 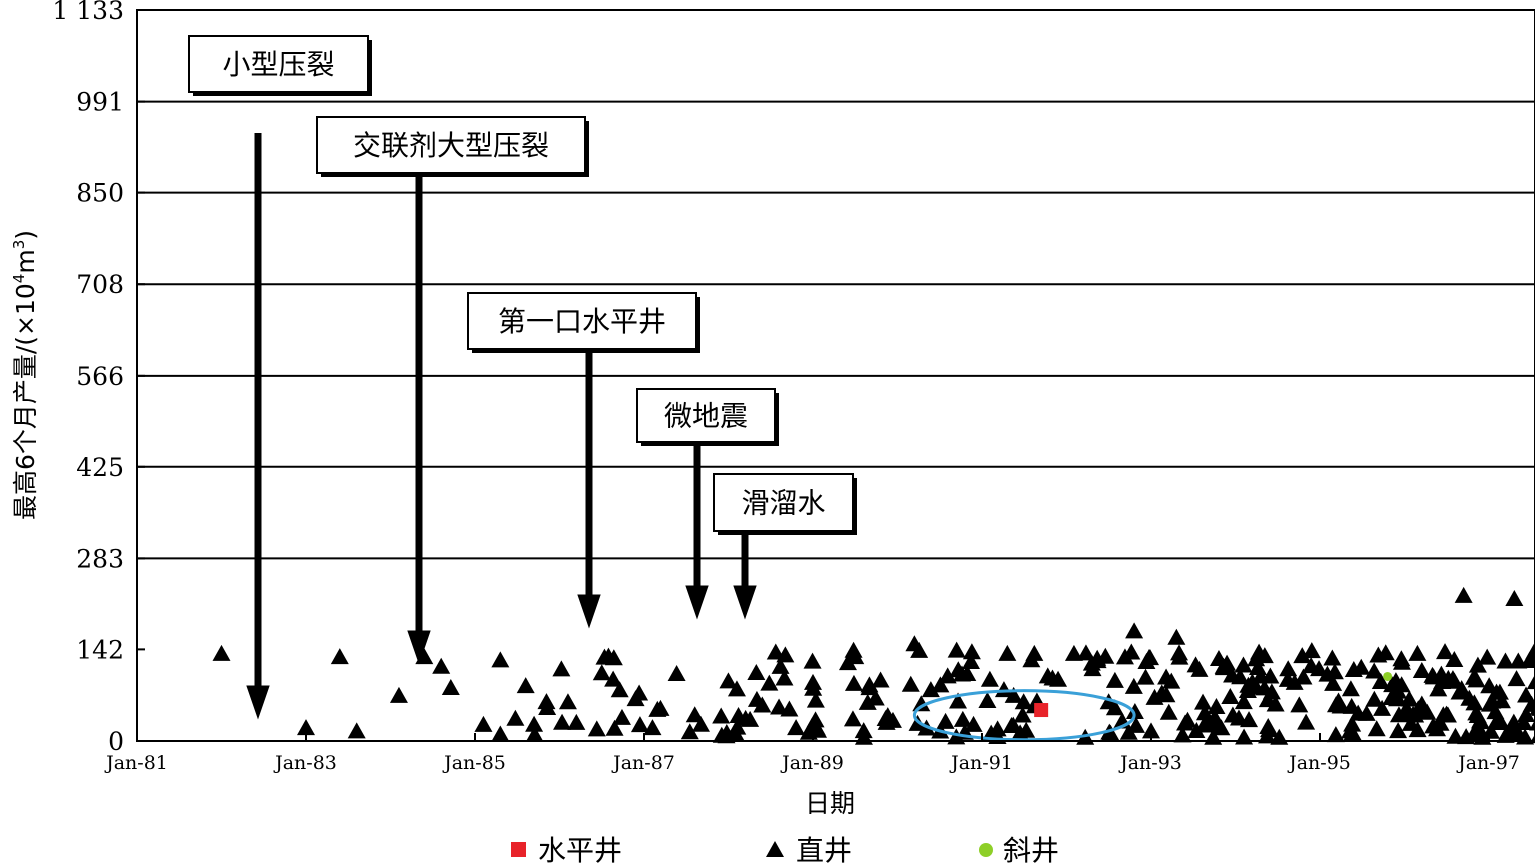 What do you see at coordinates (775, 849) in the screenshot?
I see `legend-marker-vertical-well` at bounding box center [775, 849].